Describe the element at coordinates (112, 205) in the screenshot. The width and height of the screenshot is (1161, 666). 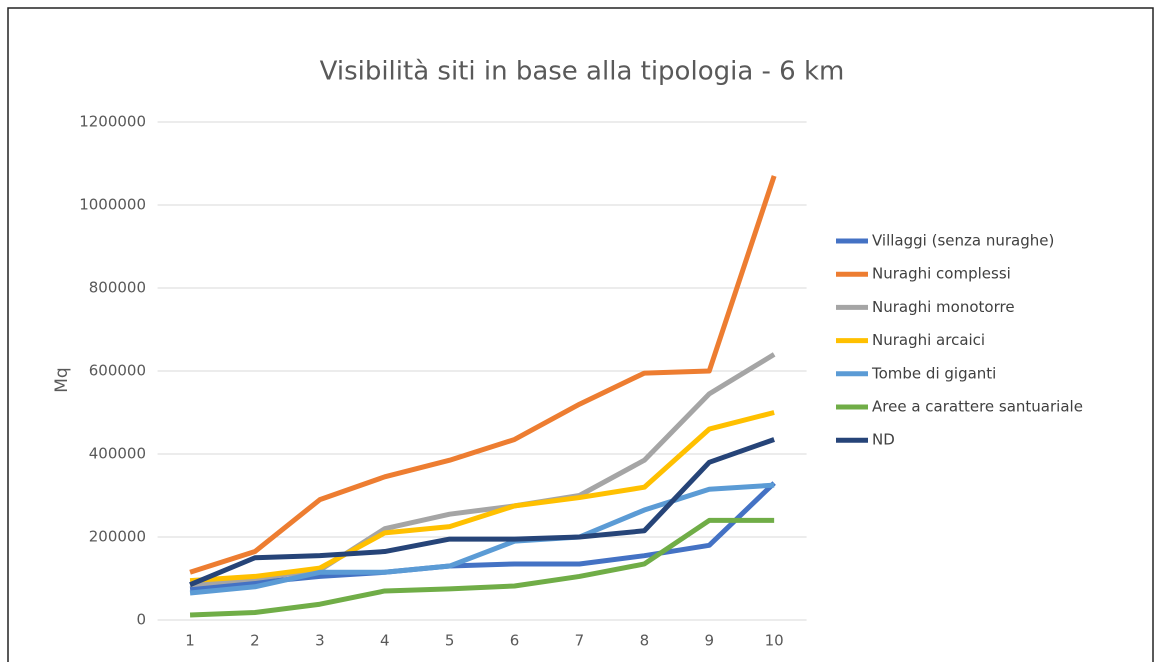
I see `y-tick-label: 1000000` at that location.